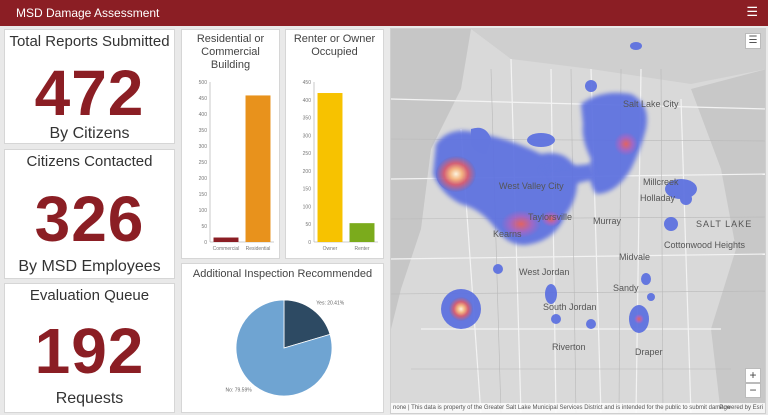 The image size is (768, 415). Describe the element at coordinates (724, 224) in the screenshot. I see `map-label: SALT LAKE` at that location.